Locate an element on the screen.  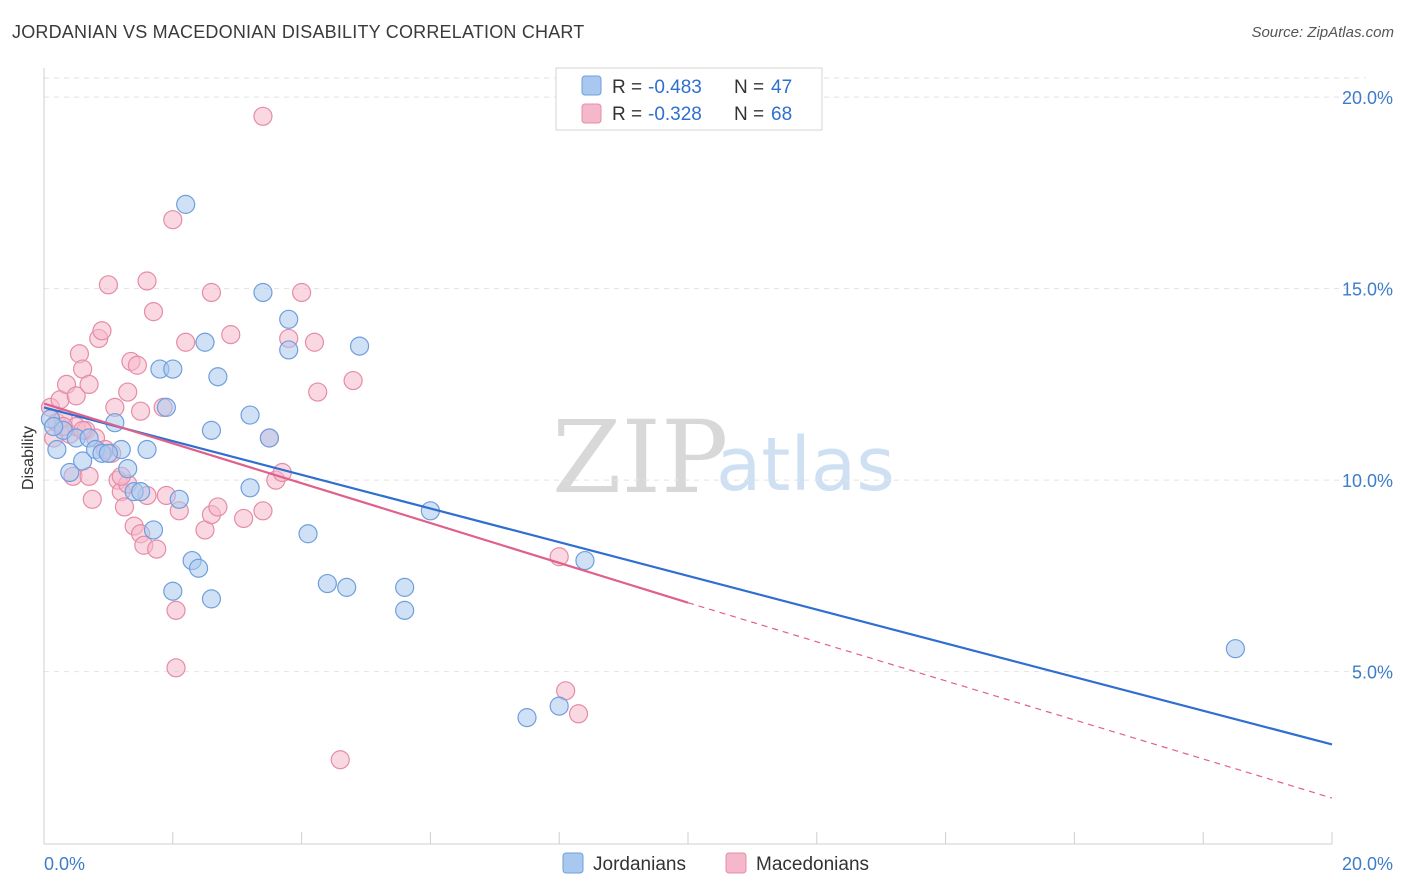
legend-n-label-1: N = is located at coordinates (749, 87).